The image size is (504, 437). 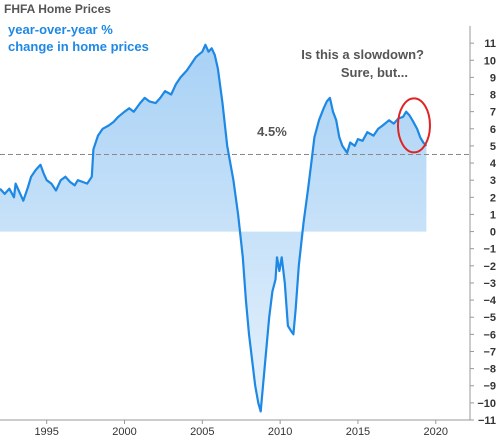 I want to click on x-tick-label: 2015, so click(x=358, y=431).